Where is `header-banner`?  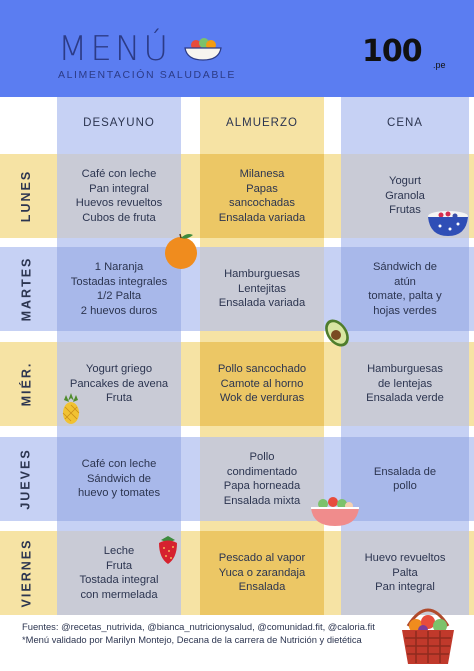
header-banner is located at coordinates (237, 48).